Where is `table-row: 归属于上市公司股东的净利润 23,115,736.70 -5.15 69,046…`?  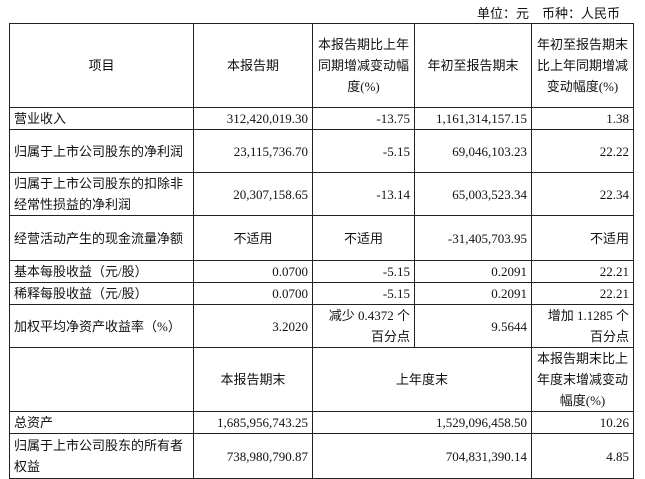
table-row: 归属于上市公司股东的净利润 23,115,736.70 -5.15 69,046… is located at coordinates (321, 151).